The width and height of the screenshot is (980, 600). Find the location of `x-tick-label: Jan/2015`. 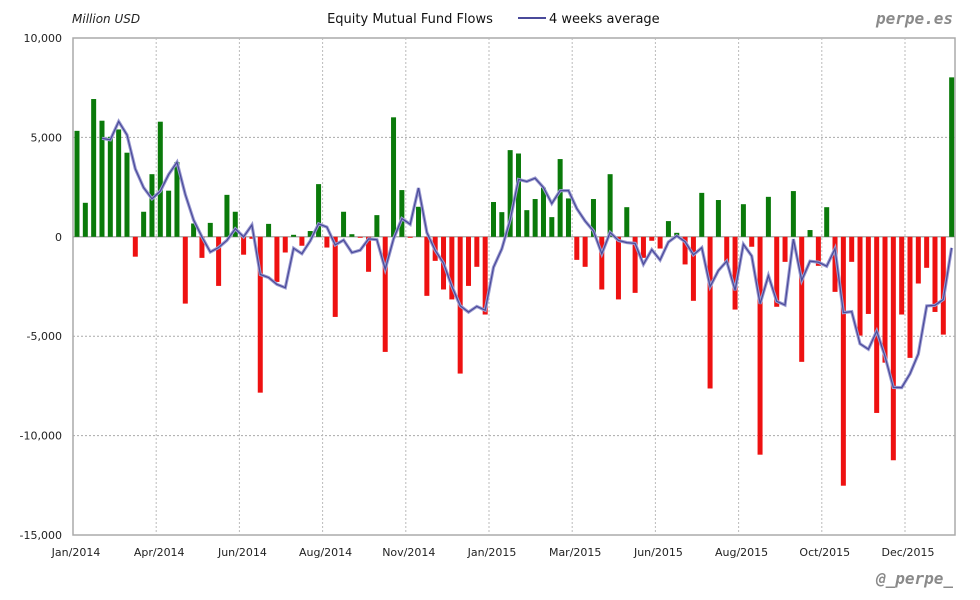

x-tick-label: Jan/2015 is located at coordinates (492, 552).